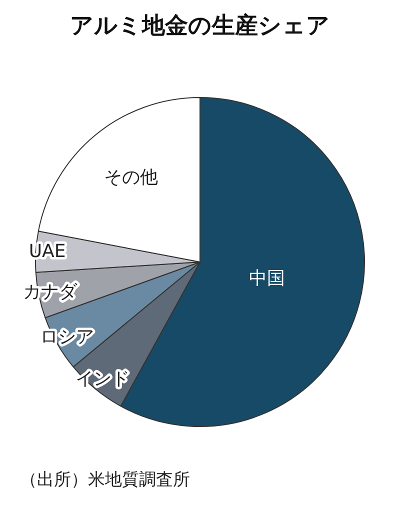 This screenshot has height=506, width=400. I want to click on slice-label: カナダ, so click(50, 292).